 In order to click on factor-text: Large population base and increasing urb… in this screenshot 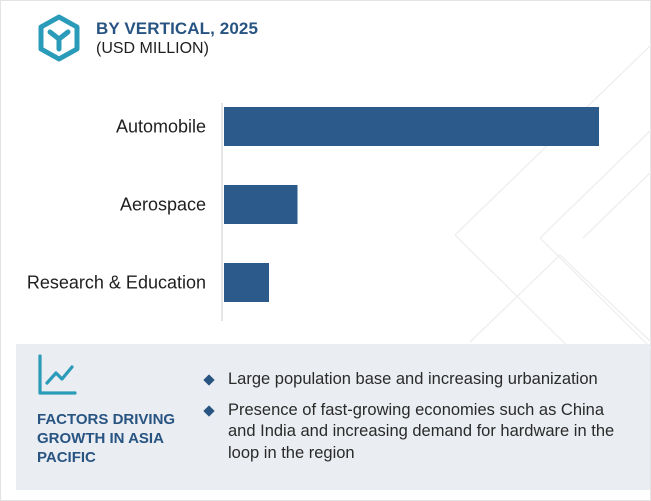, I will do `click(413, 379)`.